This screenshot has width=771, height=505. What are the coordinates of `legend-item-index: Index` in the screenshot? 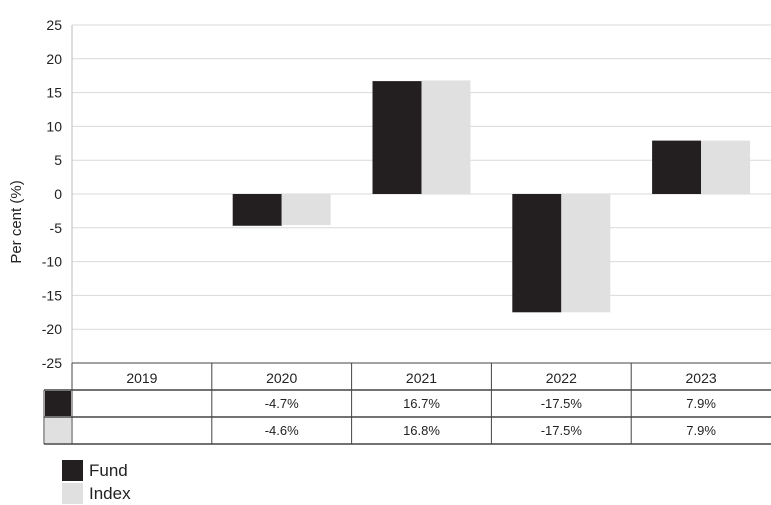 It's located at (96, 493).